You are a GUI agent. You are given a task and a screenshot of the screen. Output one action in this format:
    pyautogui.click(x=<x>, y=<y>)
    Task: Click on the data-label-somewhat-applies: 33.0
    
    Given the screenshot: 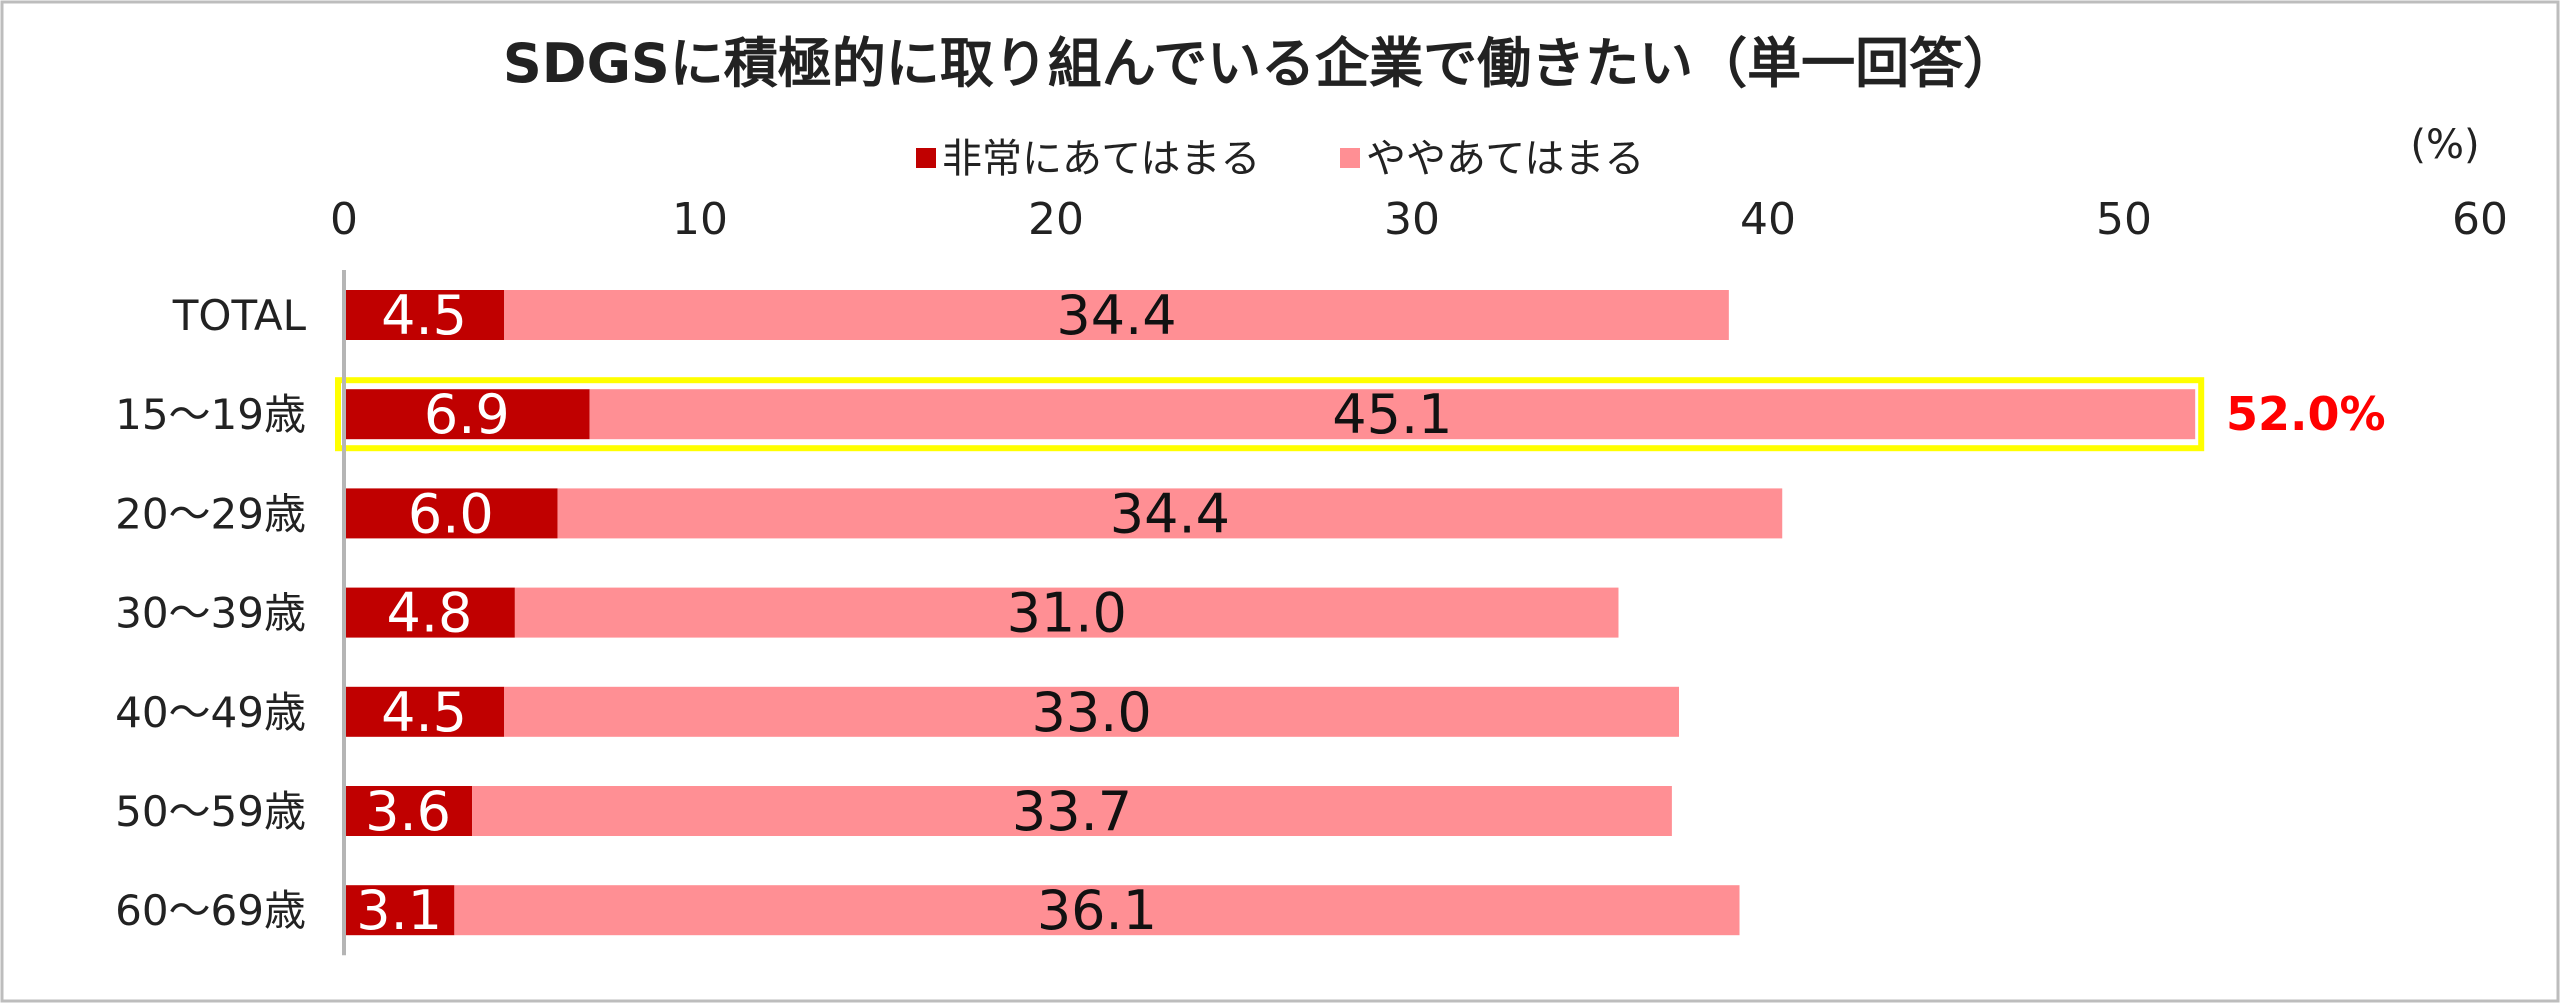 What is the action you would take?
    pyautogui.click(x=1091, y=712)
    